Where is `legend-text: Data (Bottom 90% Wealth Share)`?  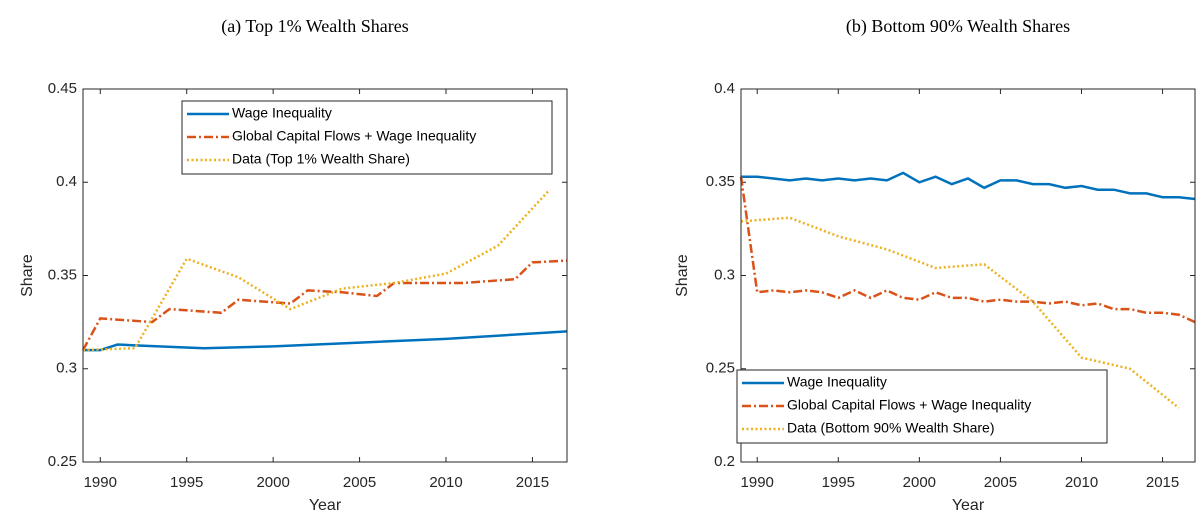
legend-text: Data (Bottom 90% Wealth Share) is located at coordinates (891, 428).